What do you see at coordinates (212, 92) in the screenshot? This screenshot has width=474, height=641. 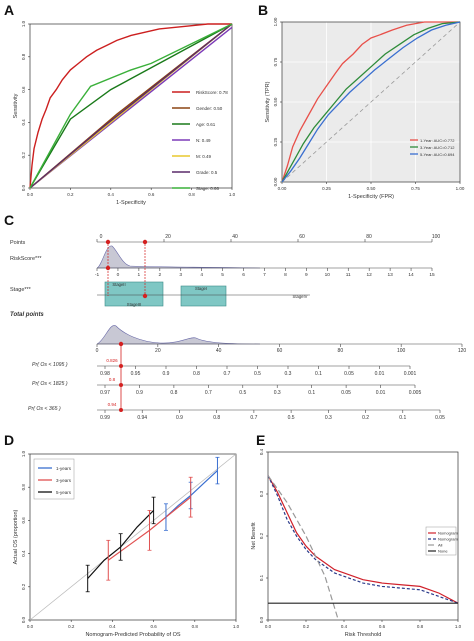 I see `legend-label-a-0: RiskScore: 0.78` at bounding box center [212, 92].